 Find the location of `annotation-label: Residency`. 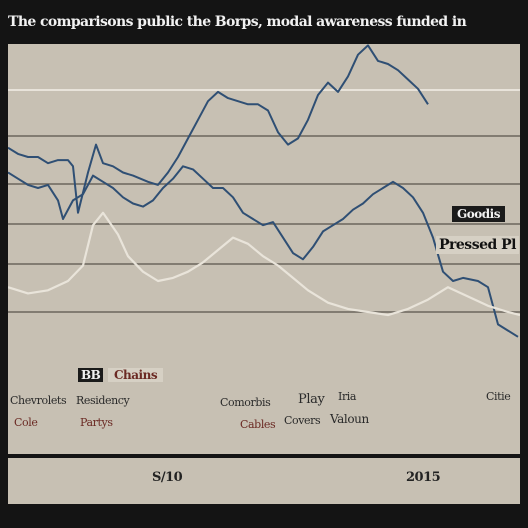

annotation-label: Residency is located at coordinates (103, 400).